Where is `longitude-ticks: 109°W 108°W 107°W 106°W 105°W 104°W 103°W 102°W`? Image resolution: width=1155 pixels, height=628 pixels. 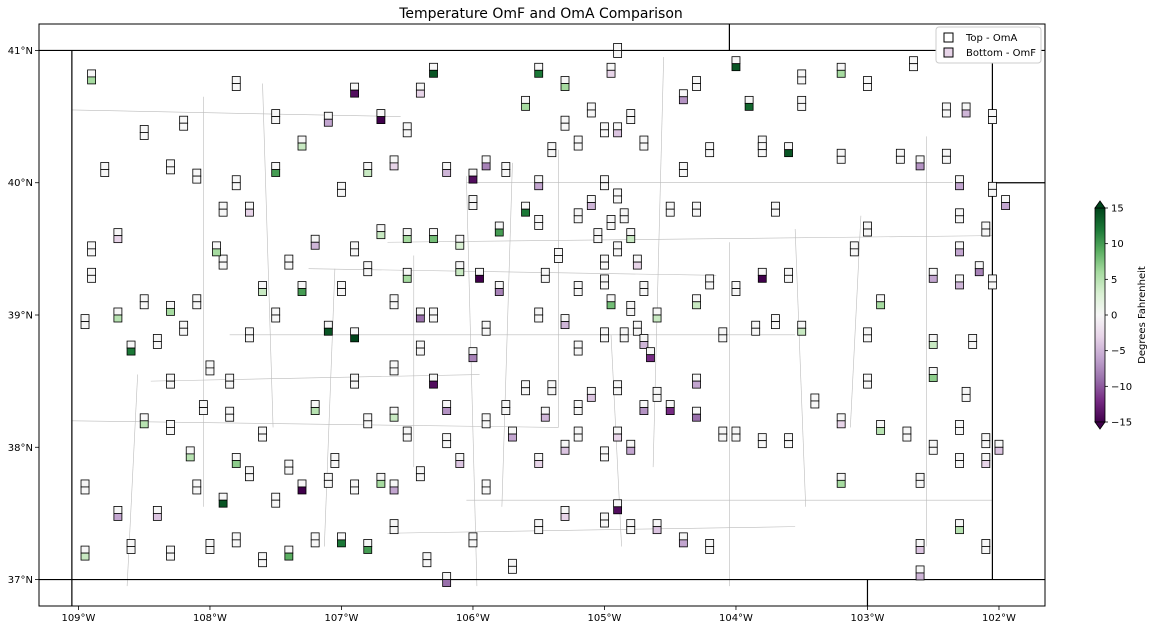 longitude-ticks: 109°W 108°W 107°W 106°W 105°W 104°W 103°W 102°W is located at coordinates (538, 615).